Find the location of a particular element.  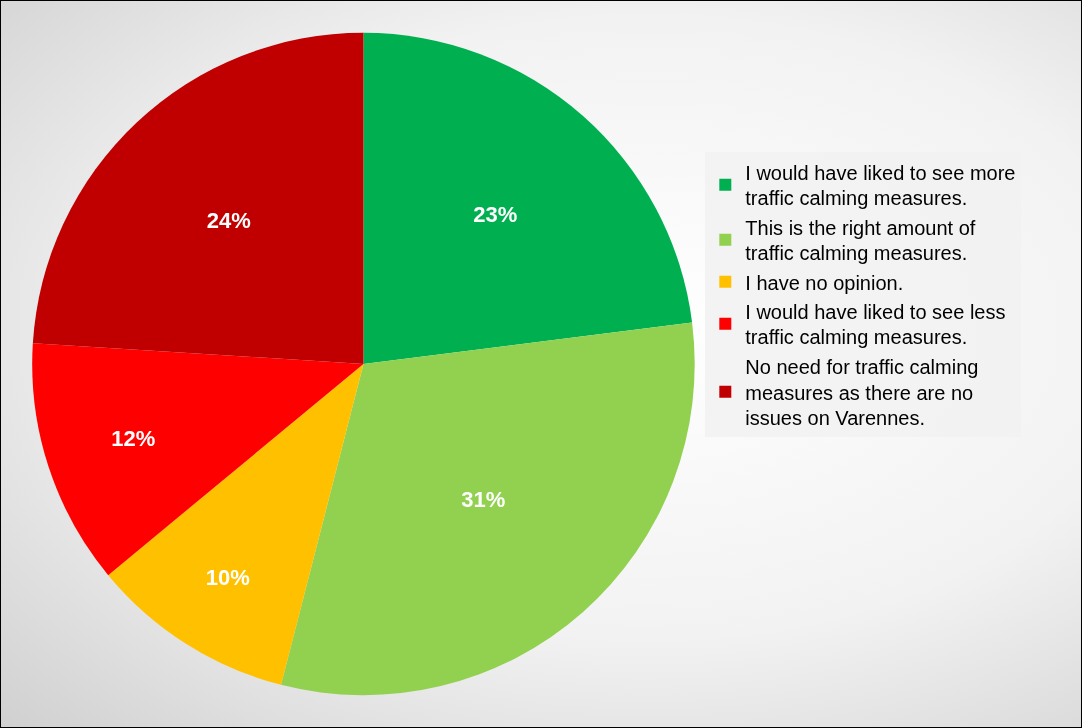

legend-label: I have no opinion. is located at coordinates (824, 282).